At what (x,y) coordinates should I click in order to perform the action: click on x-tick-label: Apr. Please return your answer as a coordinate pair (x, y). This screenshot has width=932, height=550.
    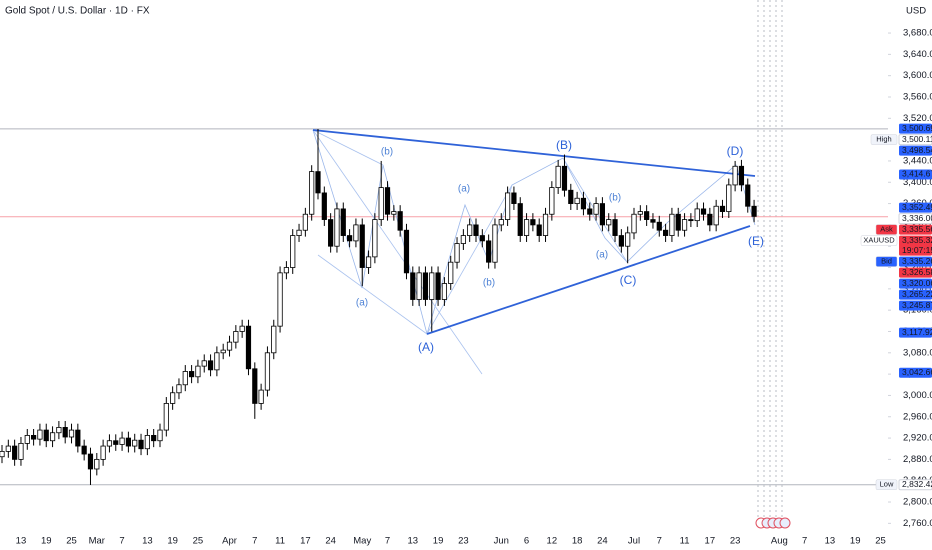
    Looking at the image, I should click on (229, 541).